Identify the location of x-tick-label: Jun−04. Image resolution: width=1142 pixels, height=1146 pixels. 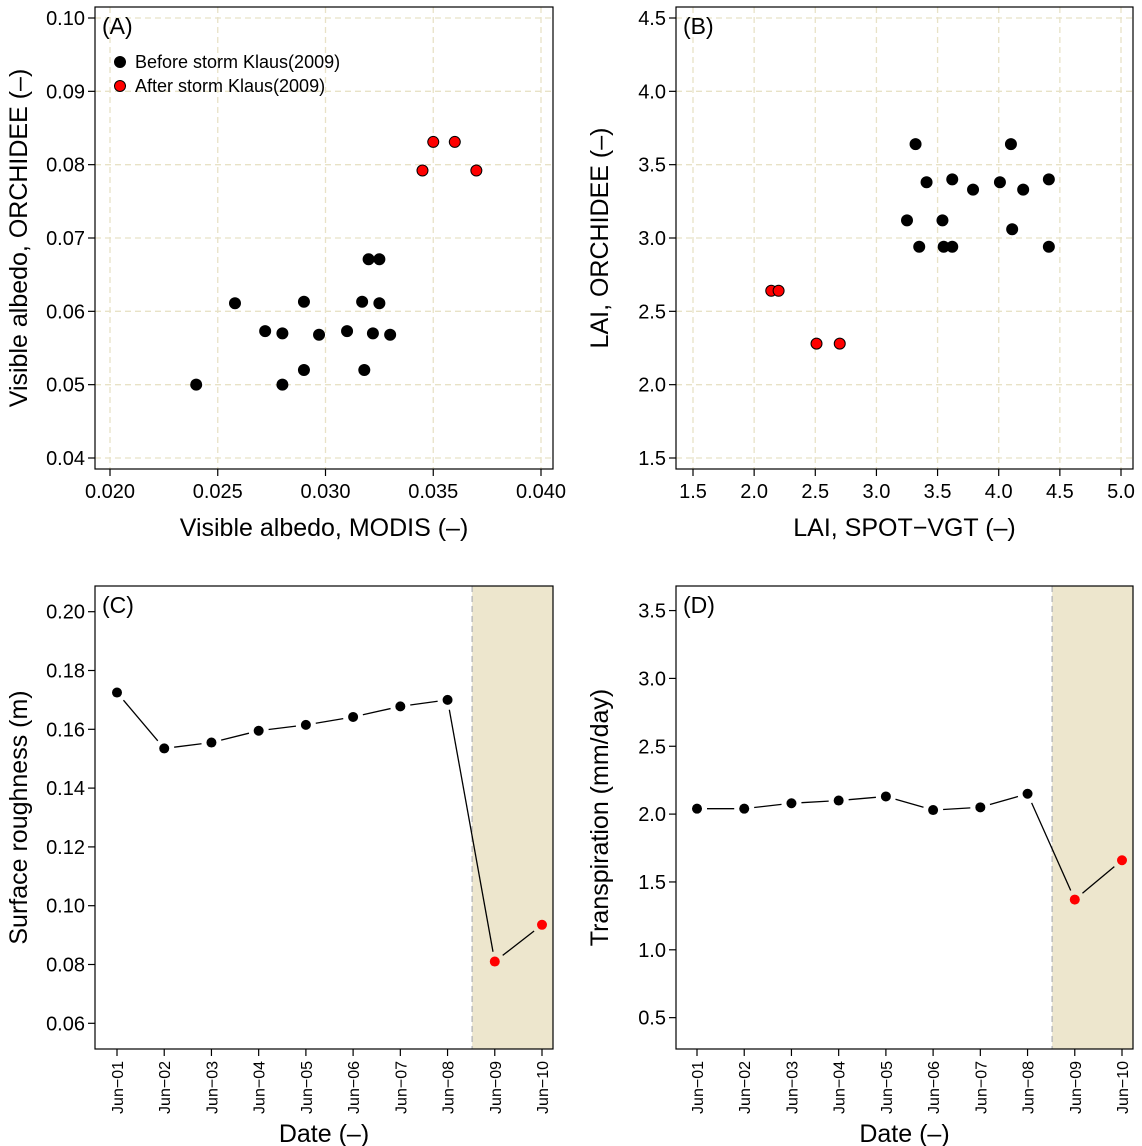
(840, 1087).